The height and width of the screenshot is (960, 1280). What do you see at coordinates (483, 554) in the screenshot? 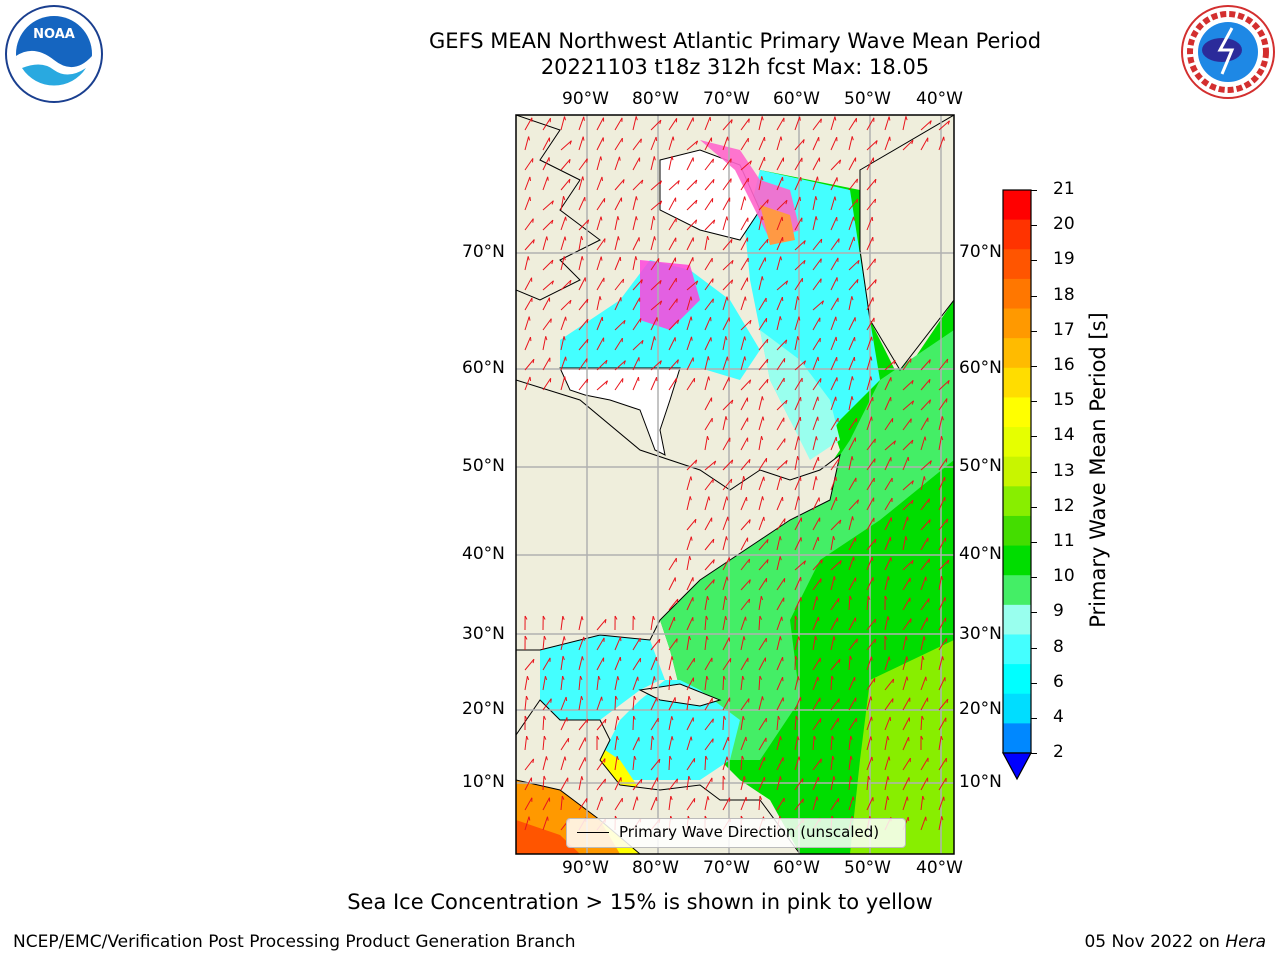
I see `lat-label-left-40n: 40°N` at bounding box center [483, 554].